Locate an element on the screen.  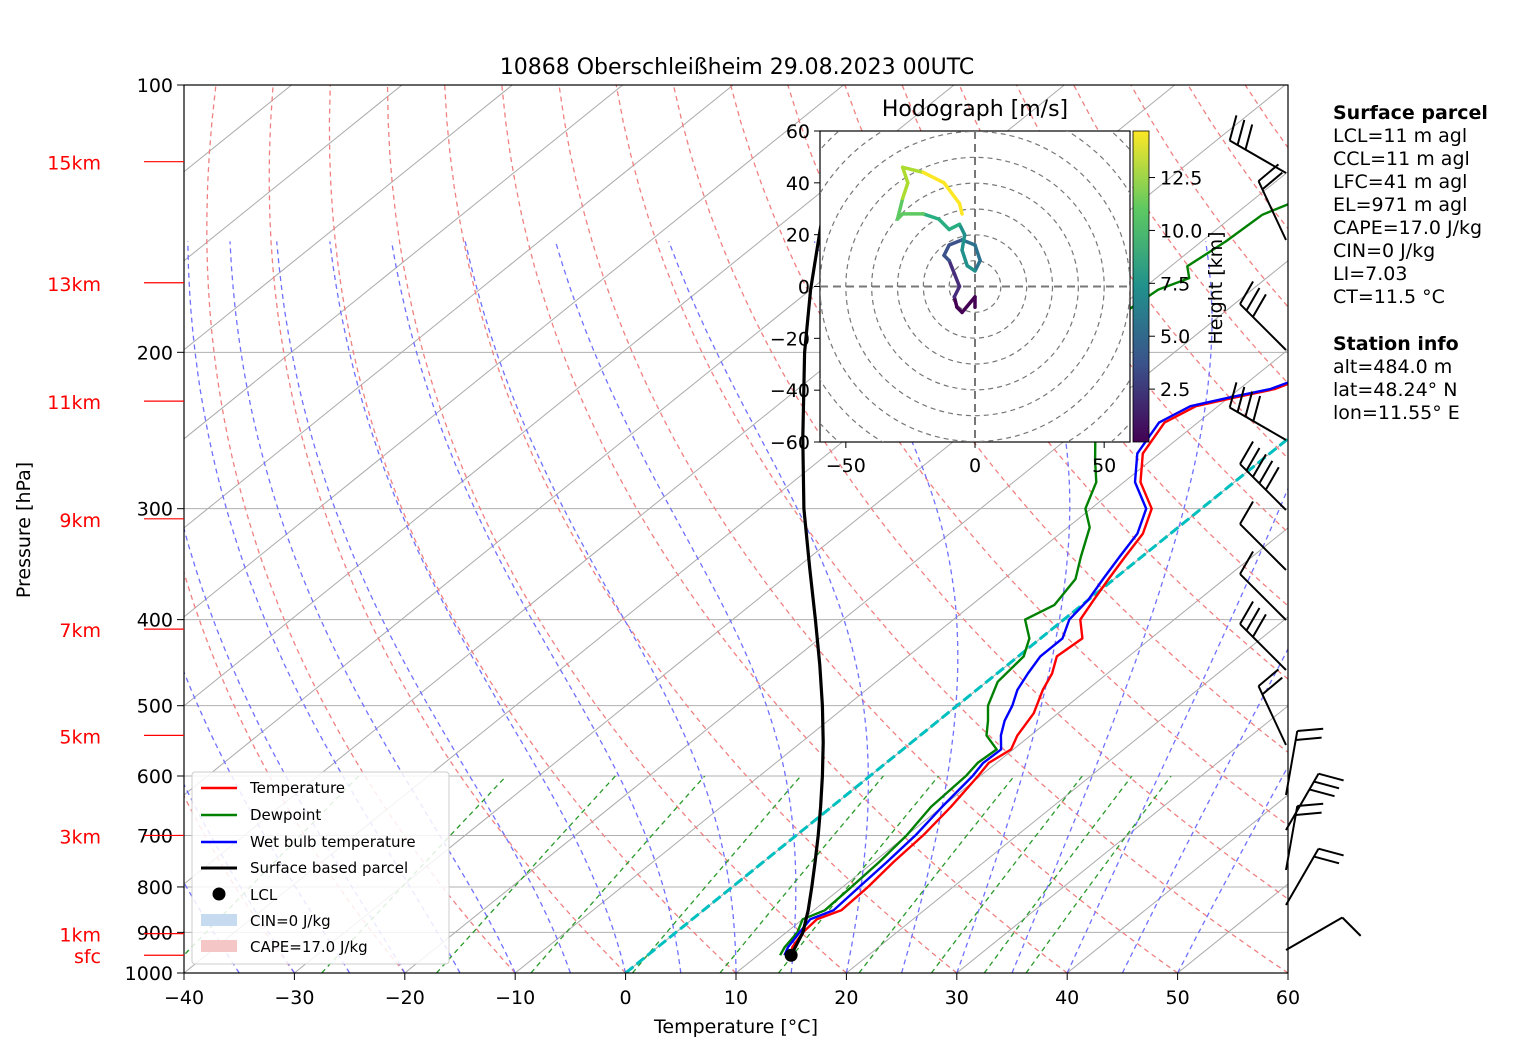
hodograph-rings is located at coordinates (975, 286).